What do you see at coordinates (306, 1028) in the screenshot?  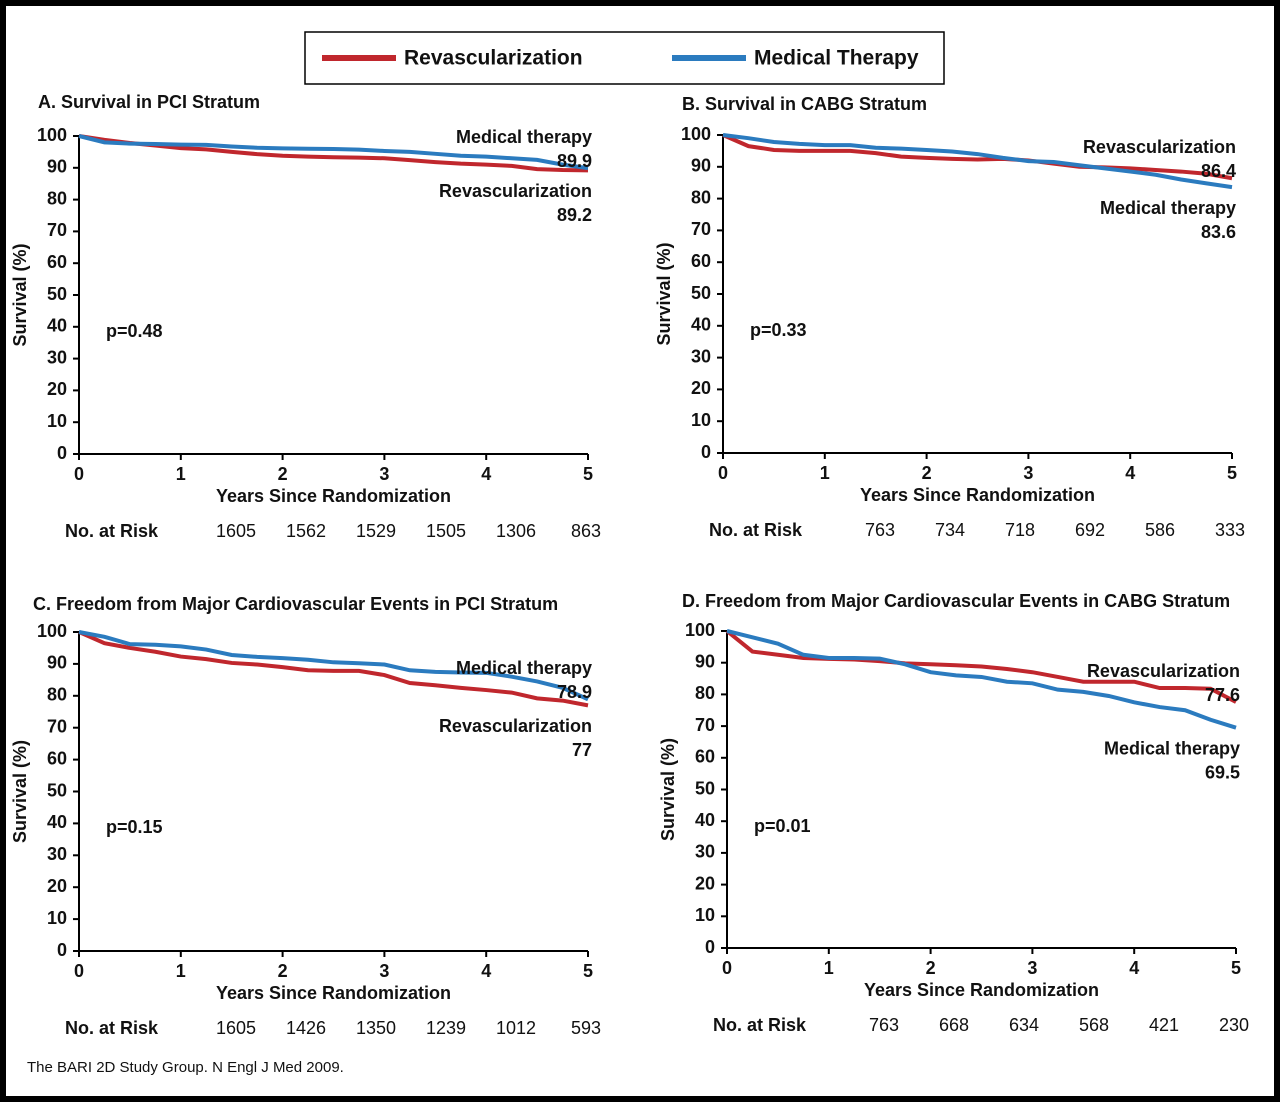 I see `at-risk-value: 1426` at bounding box center [306, 1028].